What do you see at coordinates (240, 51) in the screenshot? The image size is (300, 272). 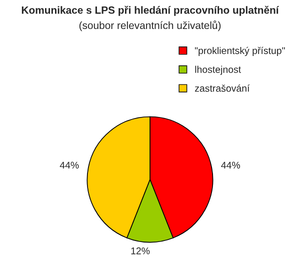 I see `legend-label: "proklientský přístup"` at bounding box center [240, 51].